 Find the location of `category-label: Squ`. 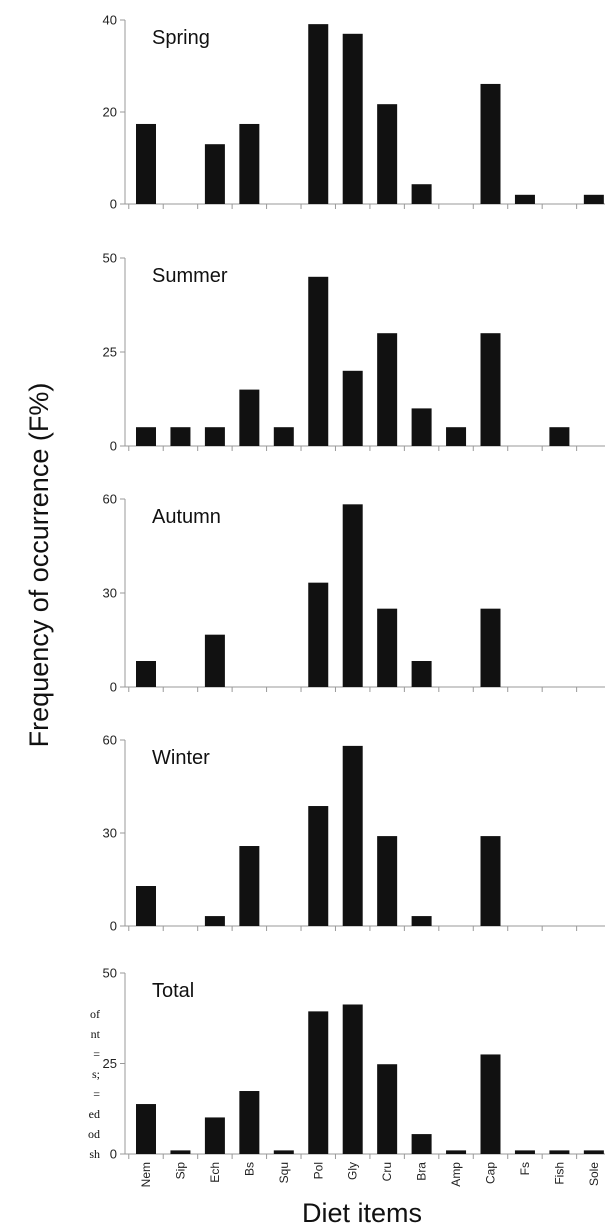

category-label: Squ is located at coordinates (284, 1172).